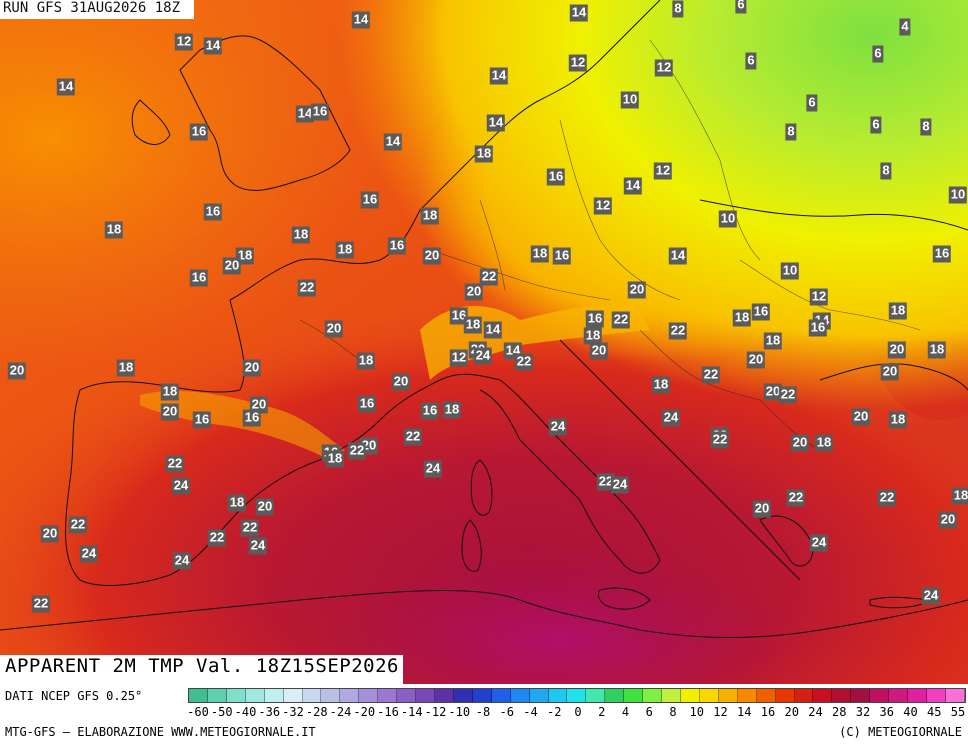 The image size is (968, 745). I want to click on color-scale-tick: -32, so click(293, 712).